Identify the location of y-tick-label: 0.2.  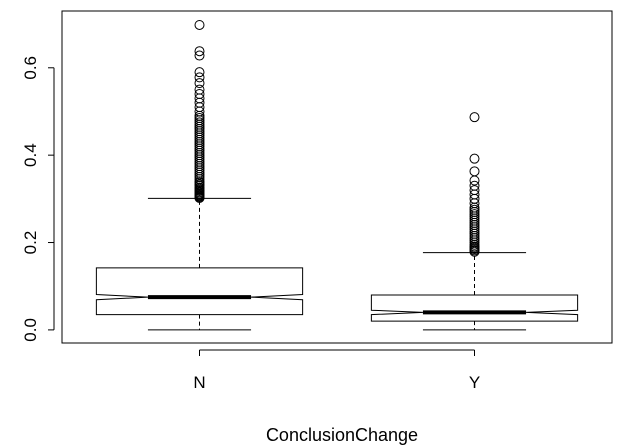
(30, 243).